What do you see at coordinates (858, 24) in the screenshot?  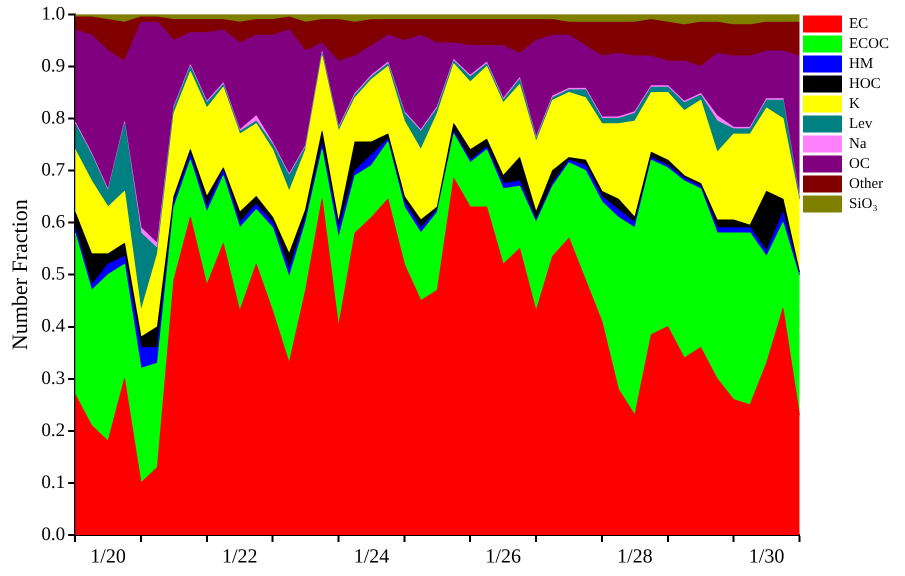 I see `legend-label: EC` at bounding box center [858, 24].